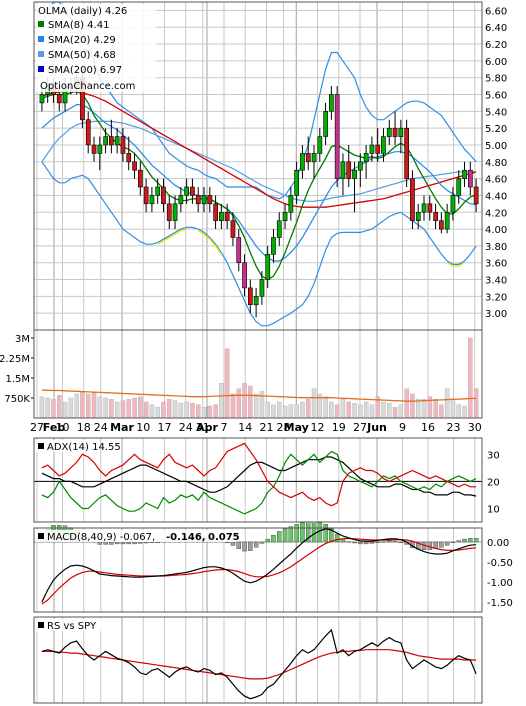 The image size is (526, 706). I want to click on x-tick-label: 10, so click(143, 427).